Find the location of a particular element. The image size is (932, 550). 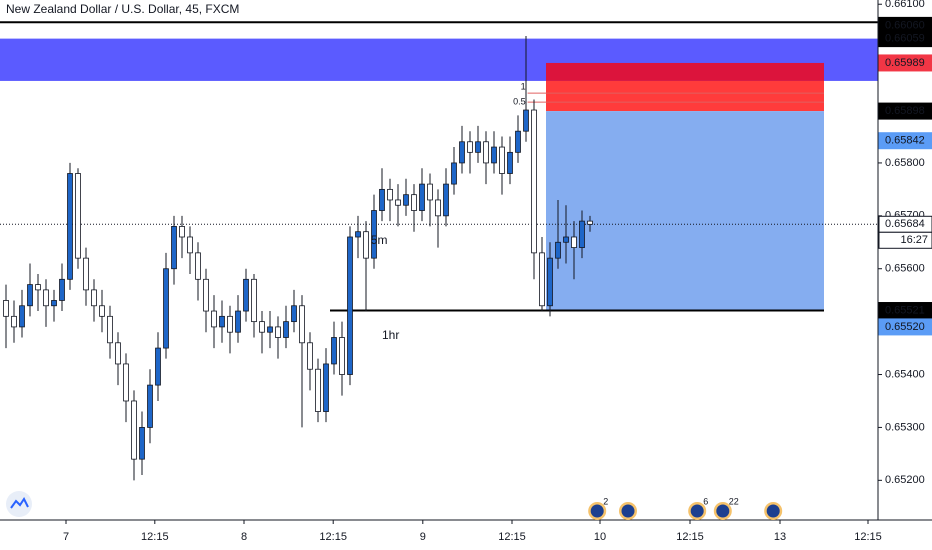

countdown-box is located at coordinates (905, 240).